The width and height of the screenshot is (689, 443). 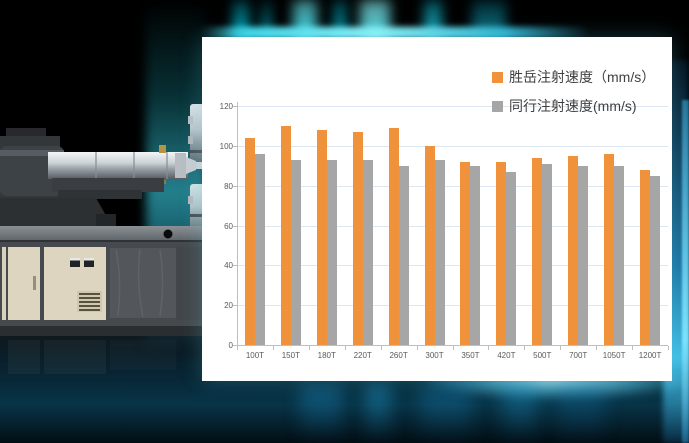 What do you see at coordinates (398, 355) in the screenshot?
I see `x-axis-tick-label: 260T` at bounding box center [398, 355].